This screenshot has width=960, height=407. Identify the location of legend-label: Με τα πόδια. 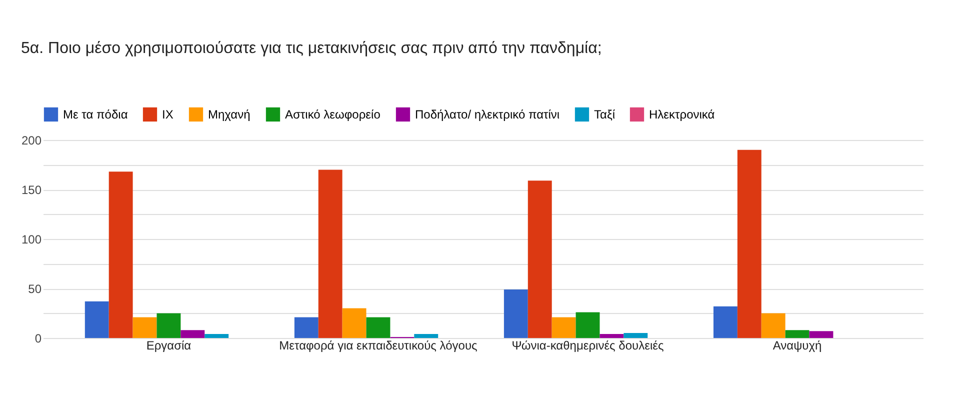
(95, 114).